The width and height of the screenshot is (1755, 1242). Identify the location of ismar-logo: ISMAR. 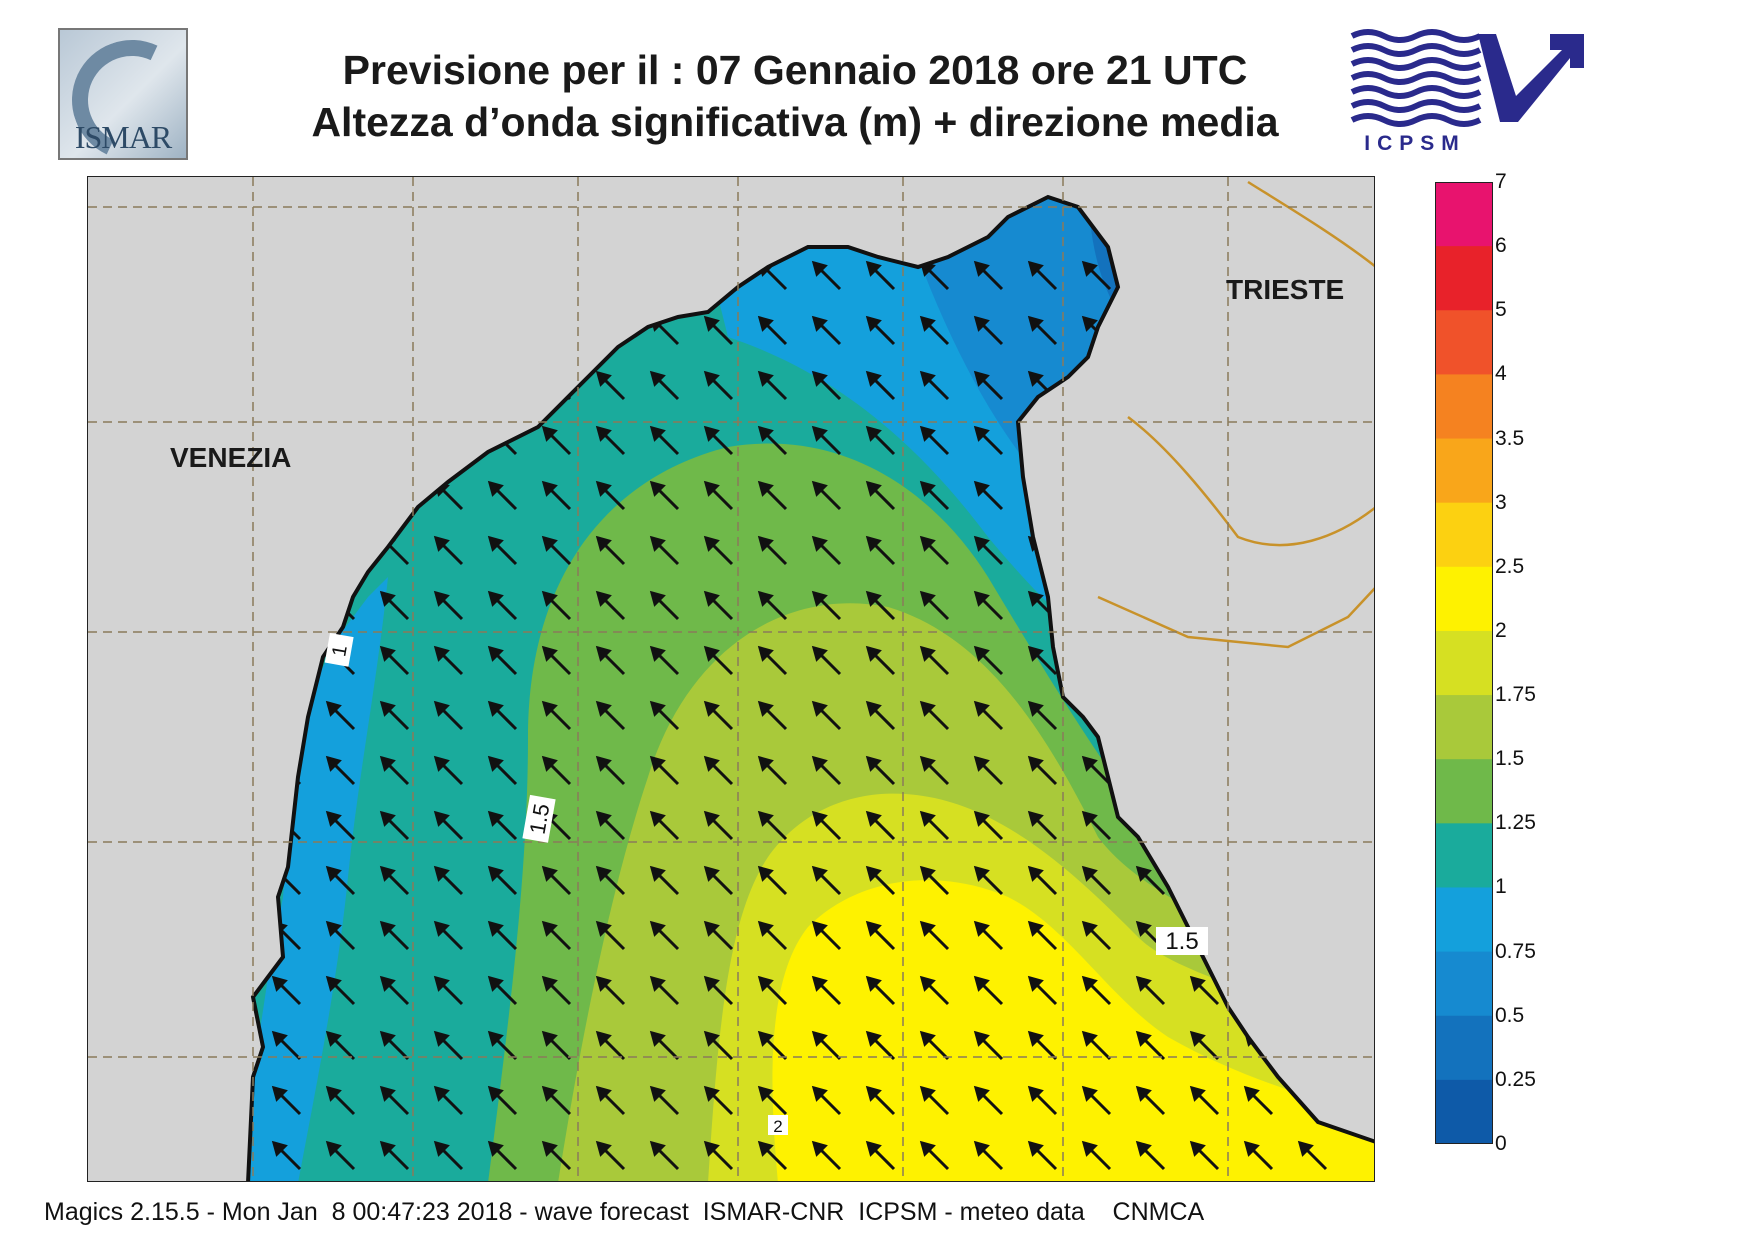
(123, 94).